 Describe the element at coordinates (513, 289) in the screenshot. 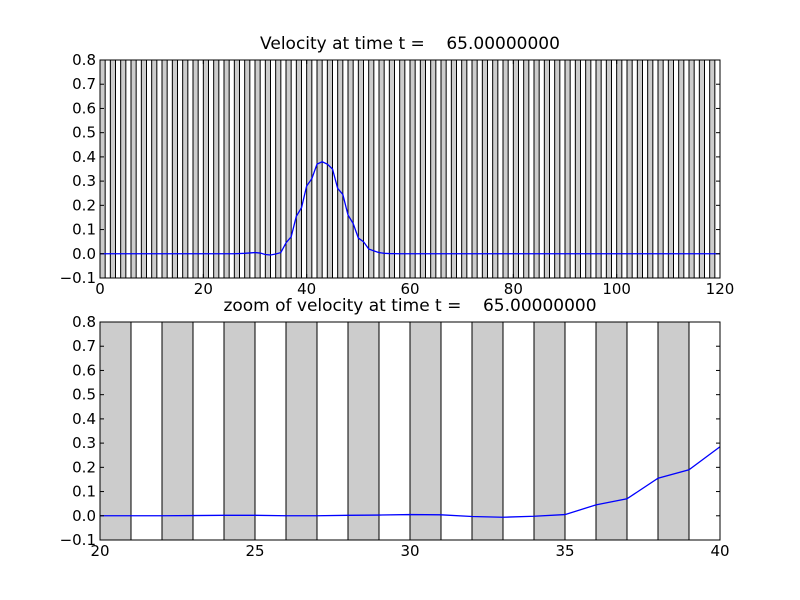

I see `x-tick-label: 80` at that location.